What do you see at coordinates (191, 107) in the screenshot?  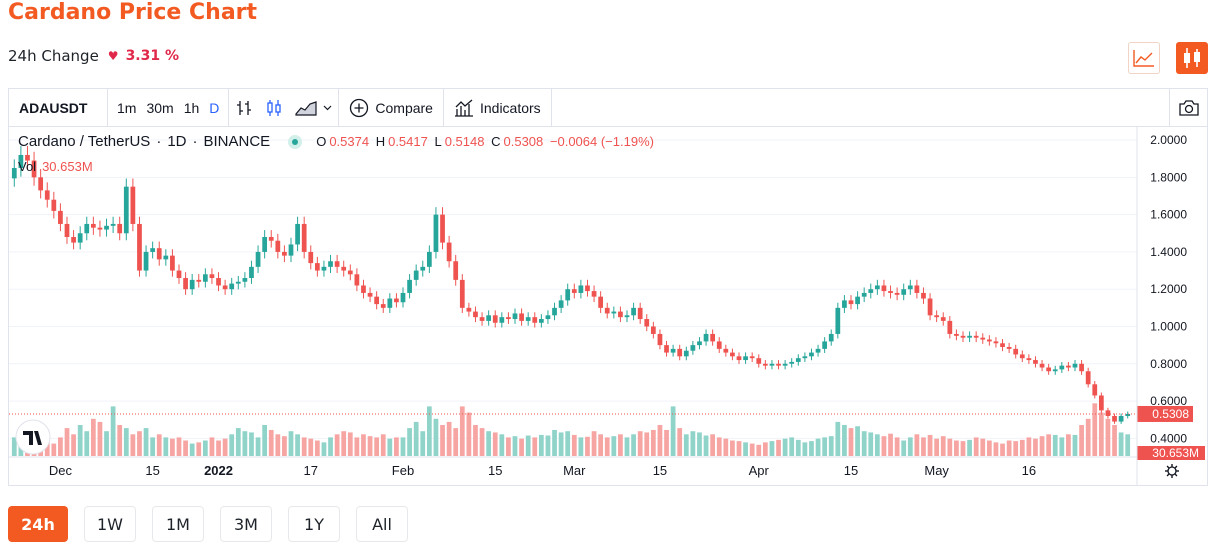 I see `interval-1h: 1h` at bounding box center [191, 107].